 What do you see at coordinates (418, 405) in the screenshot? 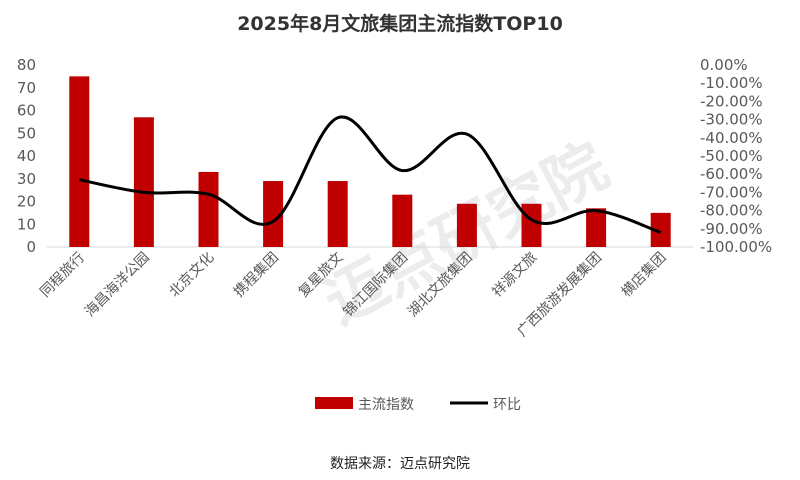
I see `legend: 主流指数 环比` at bounding box center [418, 405].